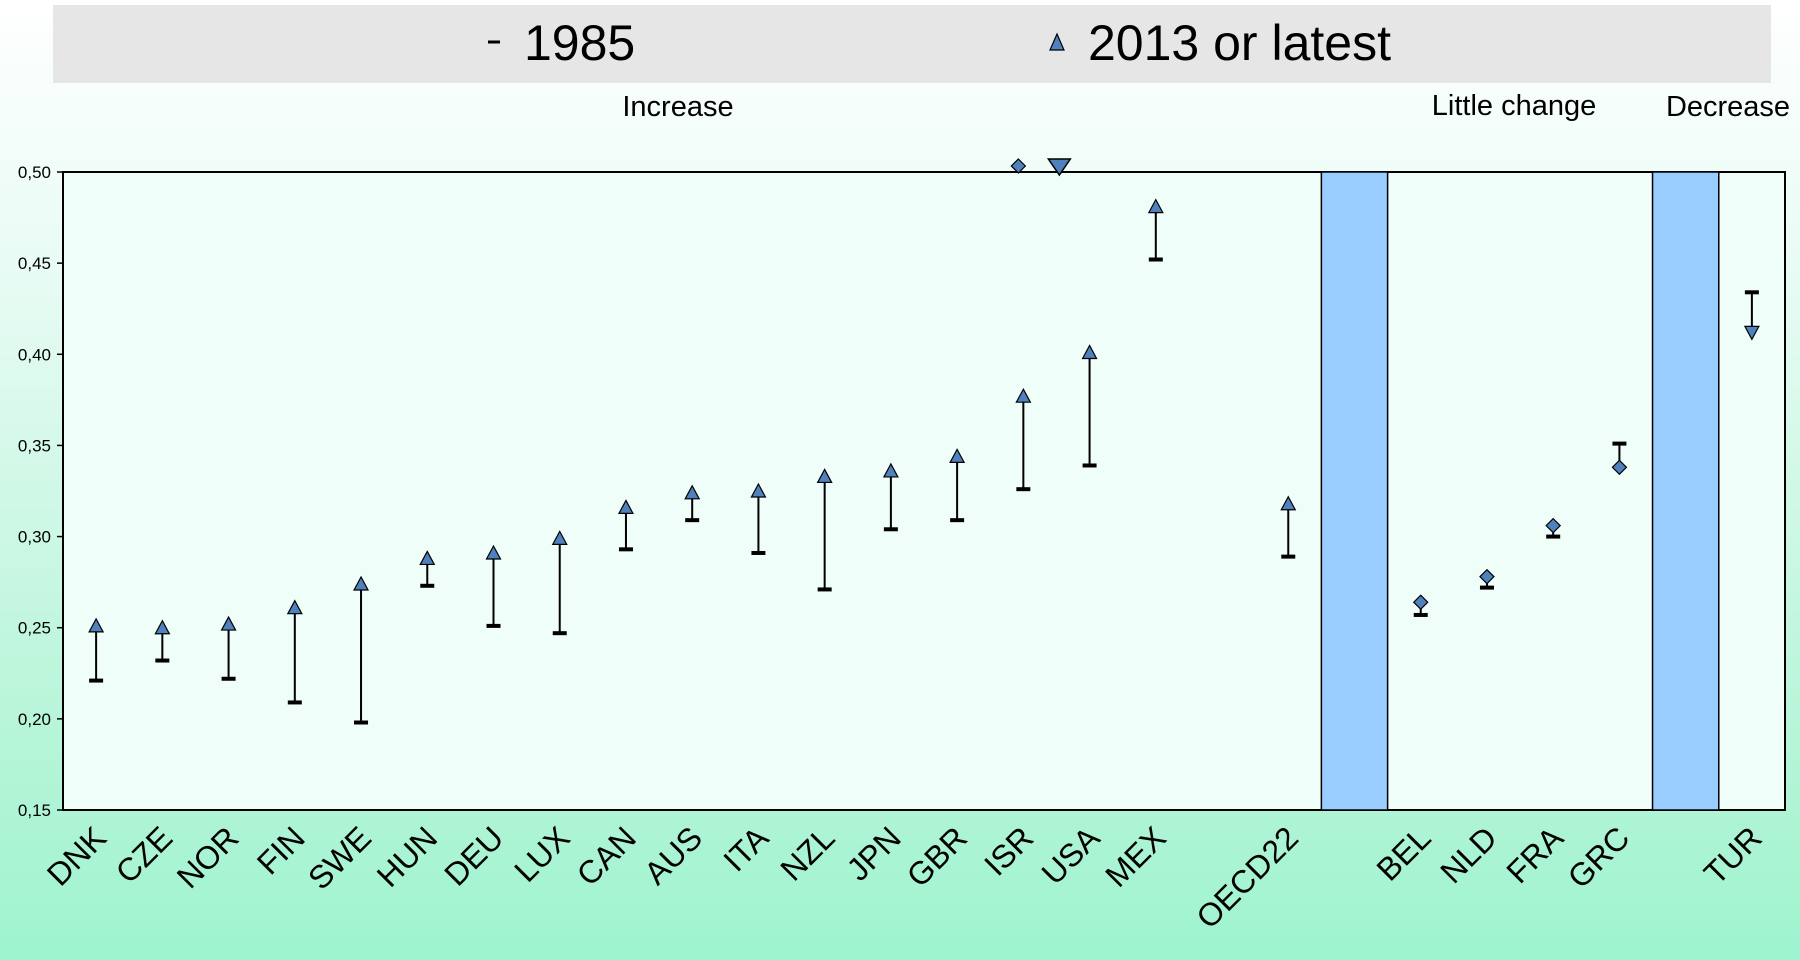 The width and height of the screenshot is (1800, 960). I want to click on x-tick-label: TUR, so click(1733, 855).